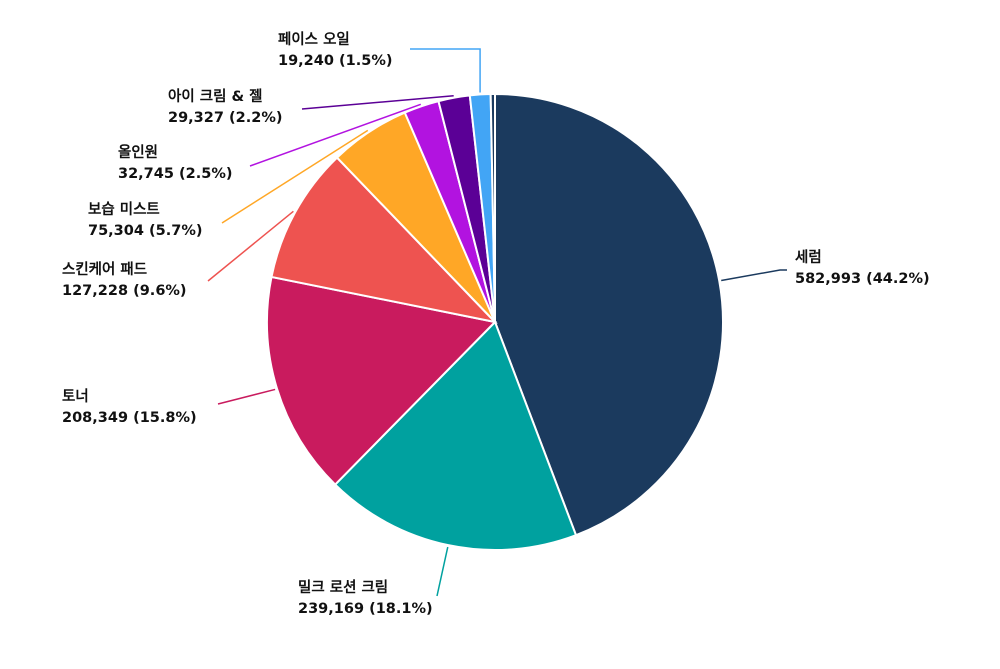 This screenshot has height=669, width=1000. What do you see at coordinates (138, 152) in the screenshot?
I see `slice-label-name-5: 올인원` at bounding box center [138, 152].